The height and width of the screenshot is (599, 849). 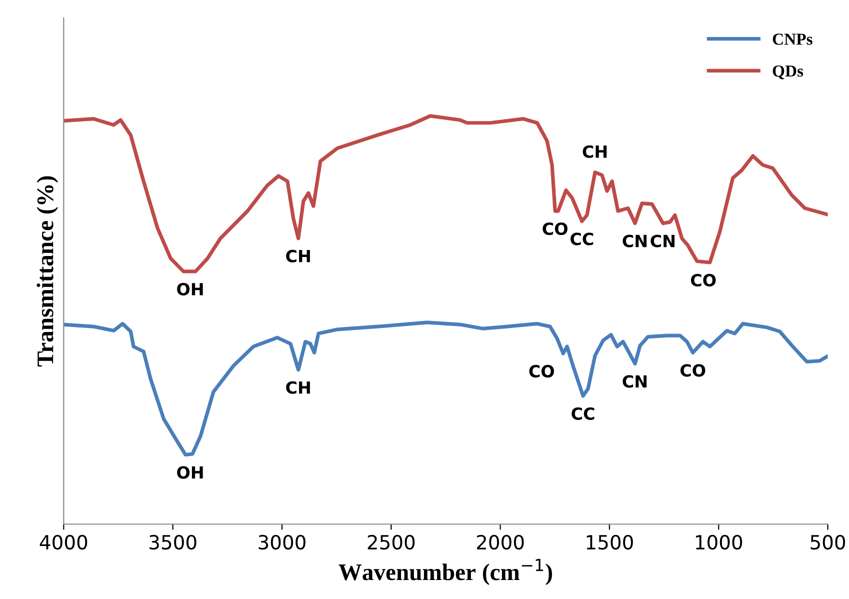 What do you see at coordinates (391, 542) in the screenshot?
I see `x-tick-label: 2500` at bounding box center [391, 542].